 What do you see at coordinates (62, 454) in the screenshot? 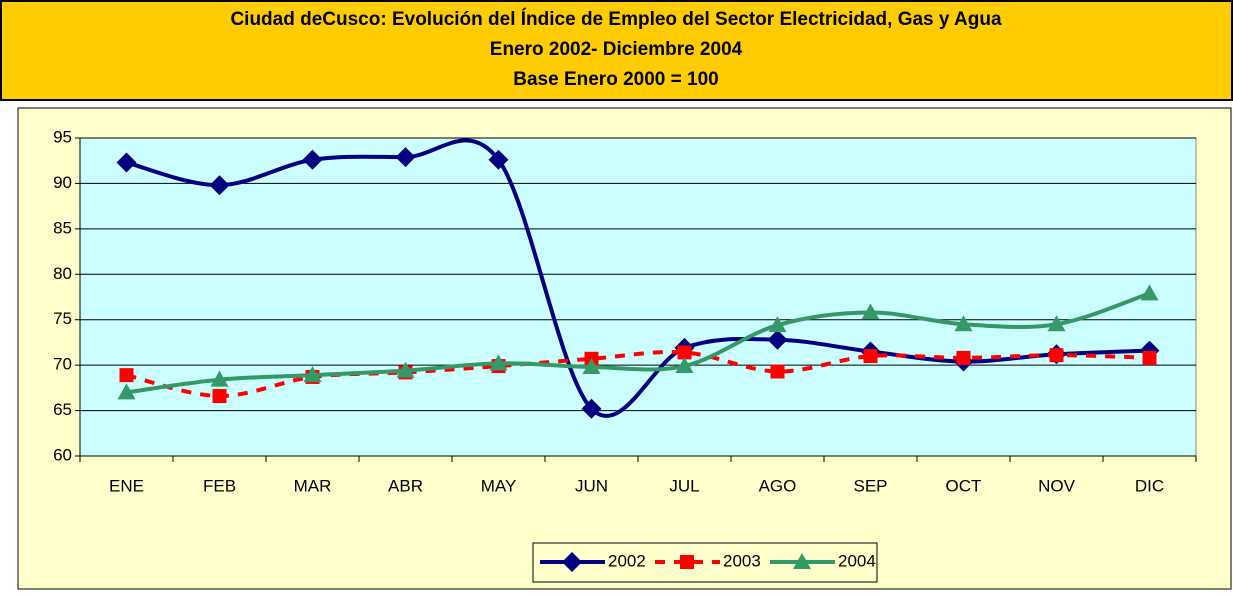
I see `y-tick-label: 60` at bounding box center [62, 454].